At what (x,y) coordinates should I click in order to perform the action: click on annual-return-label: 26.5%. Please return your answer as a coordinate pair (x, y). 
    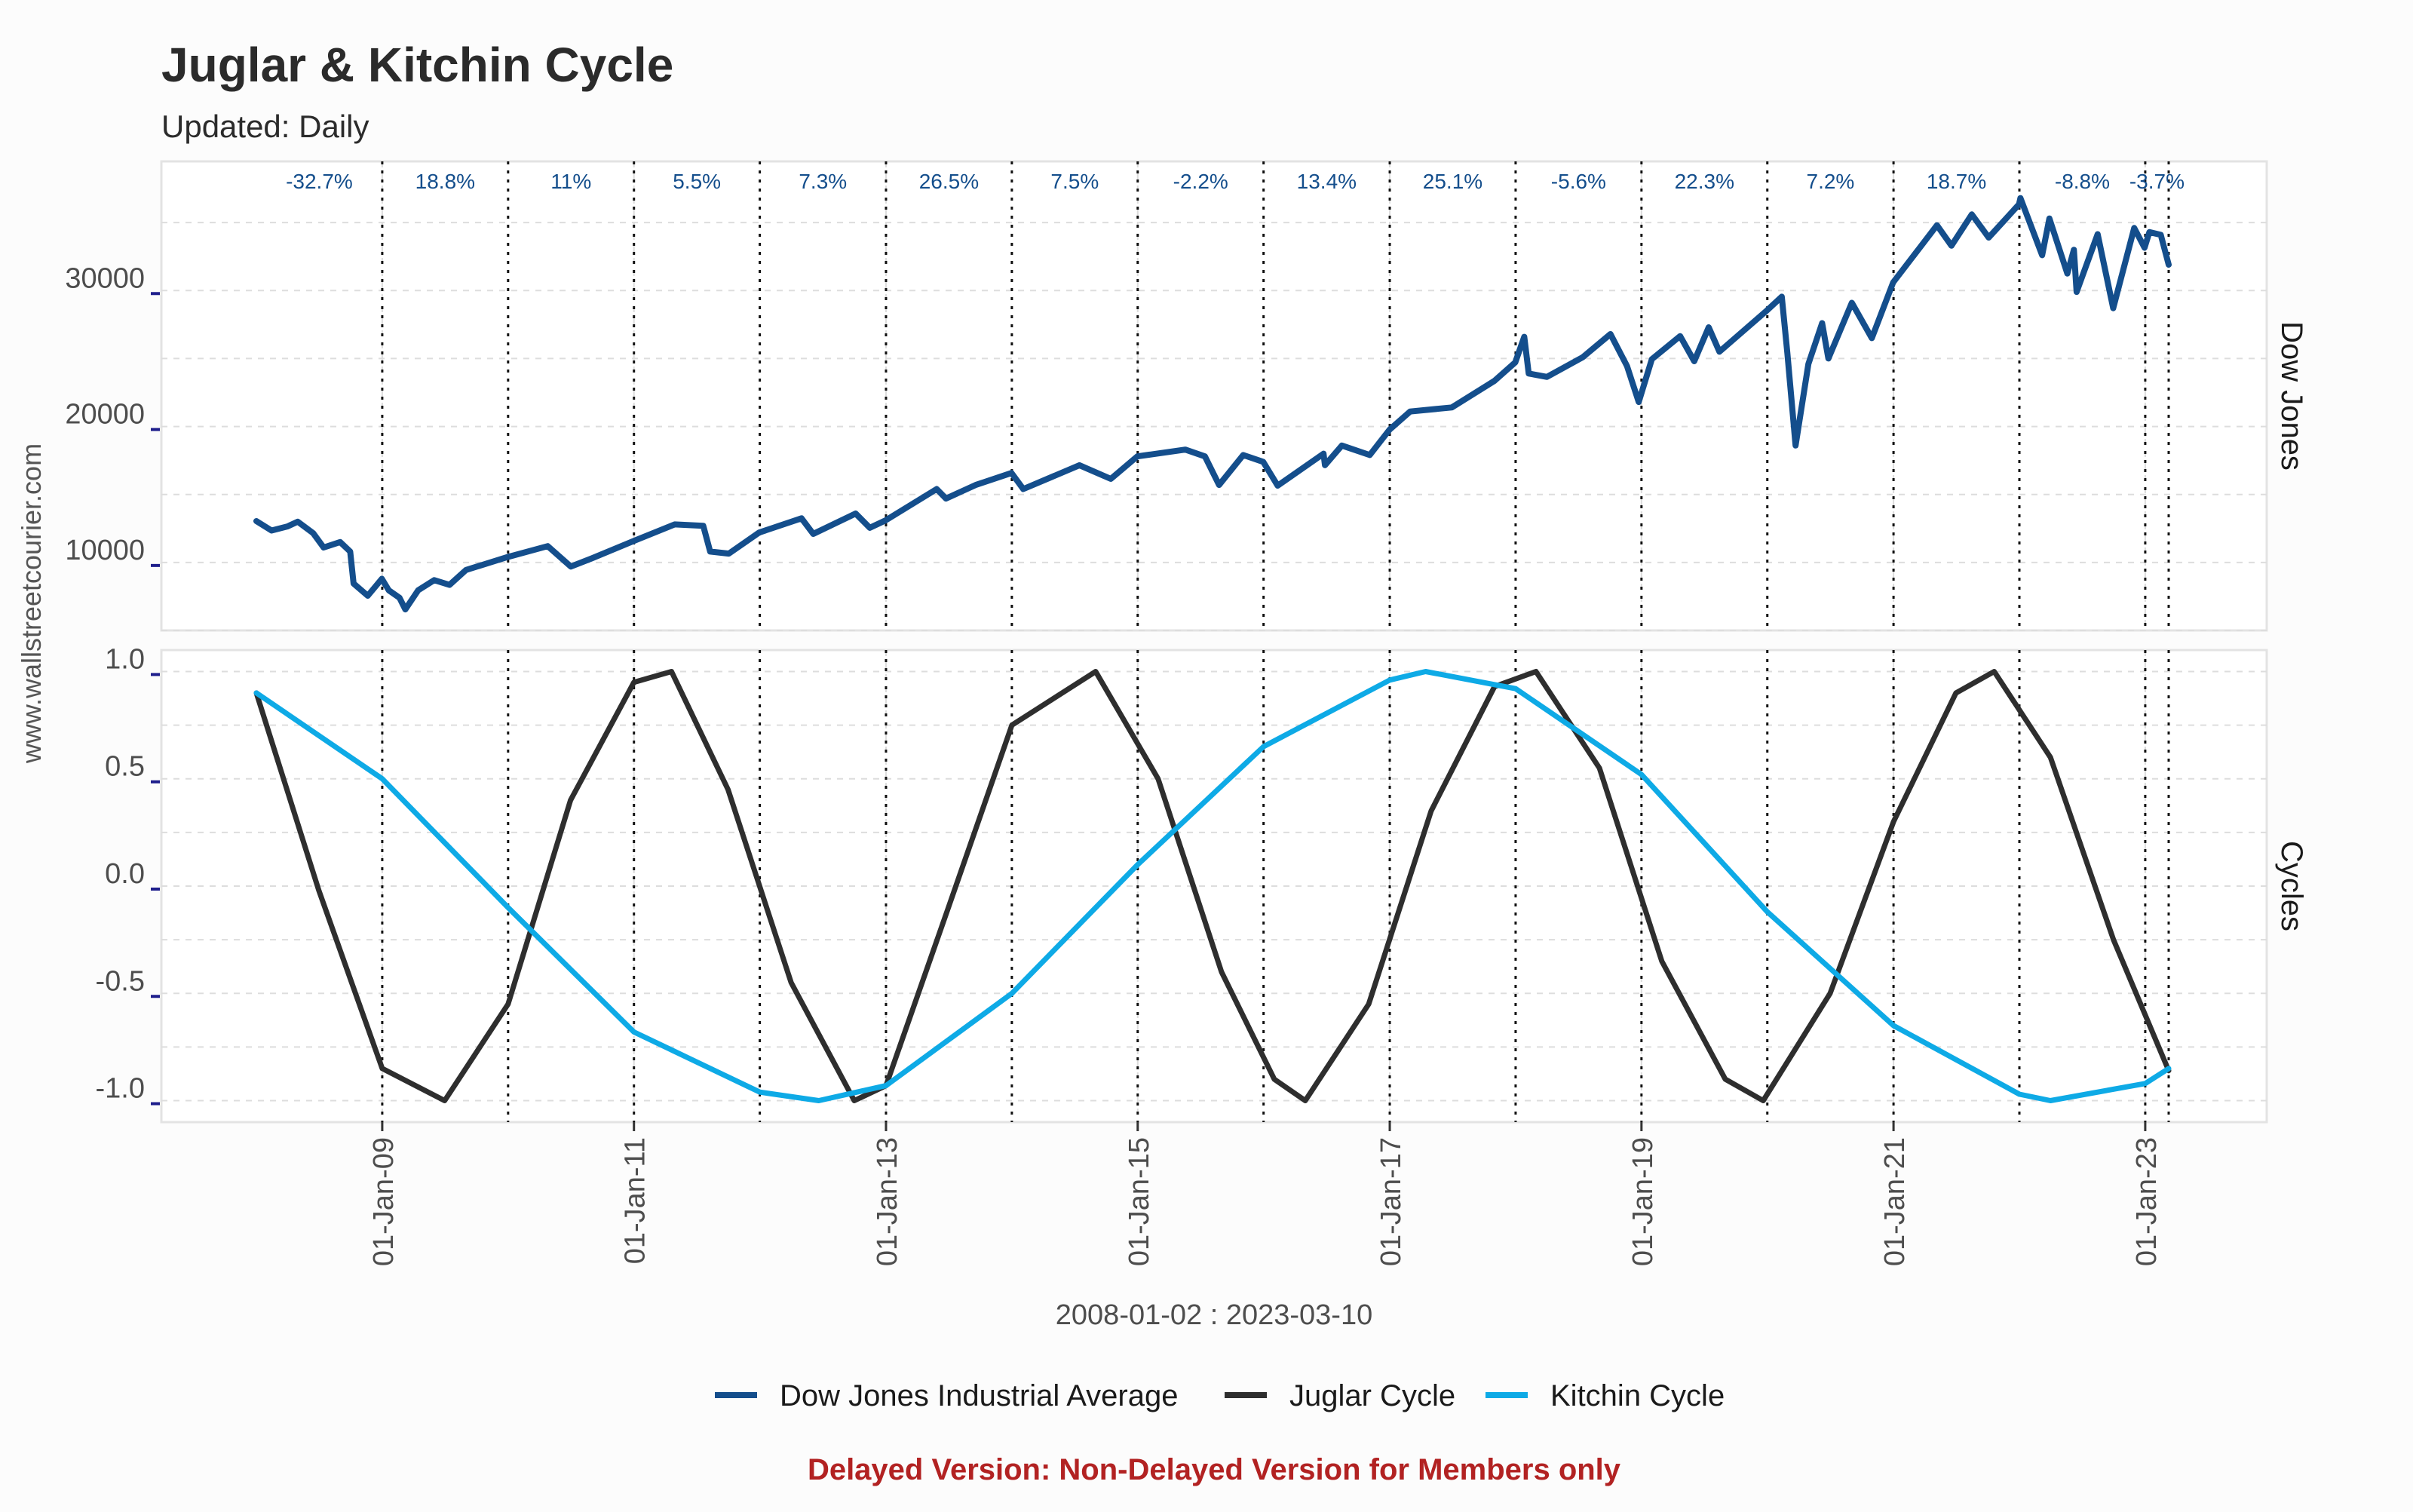
    Looking at the image, I should click on (949, 181).